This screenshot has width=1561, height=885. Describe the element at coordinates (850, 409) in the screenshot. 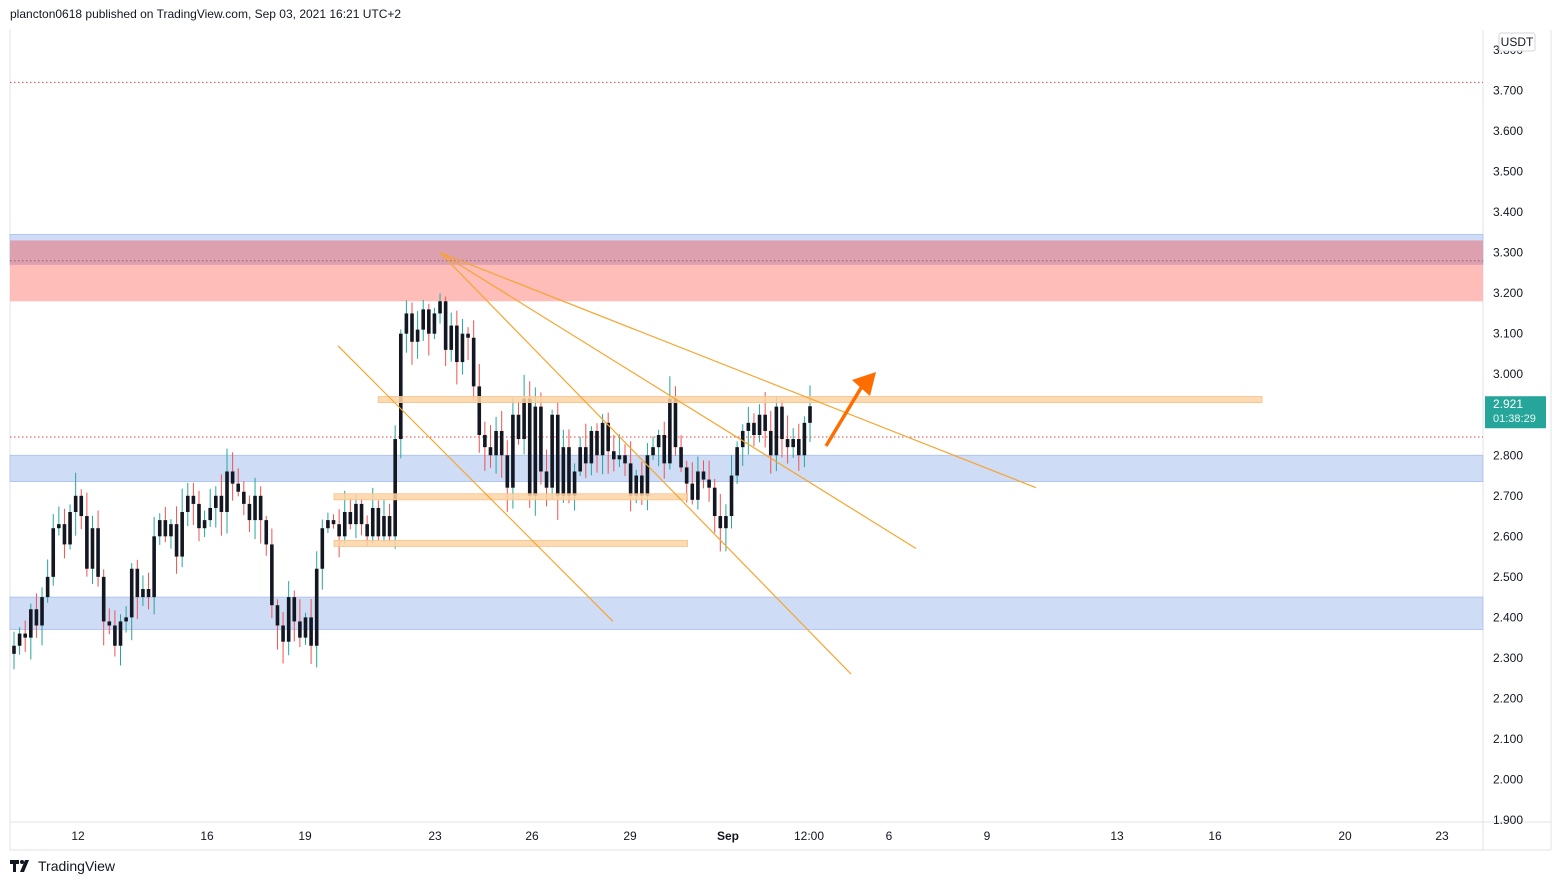

I see `bullish-arrow` at that location.